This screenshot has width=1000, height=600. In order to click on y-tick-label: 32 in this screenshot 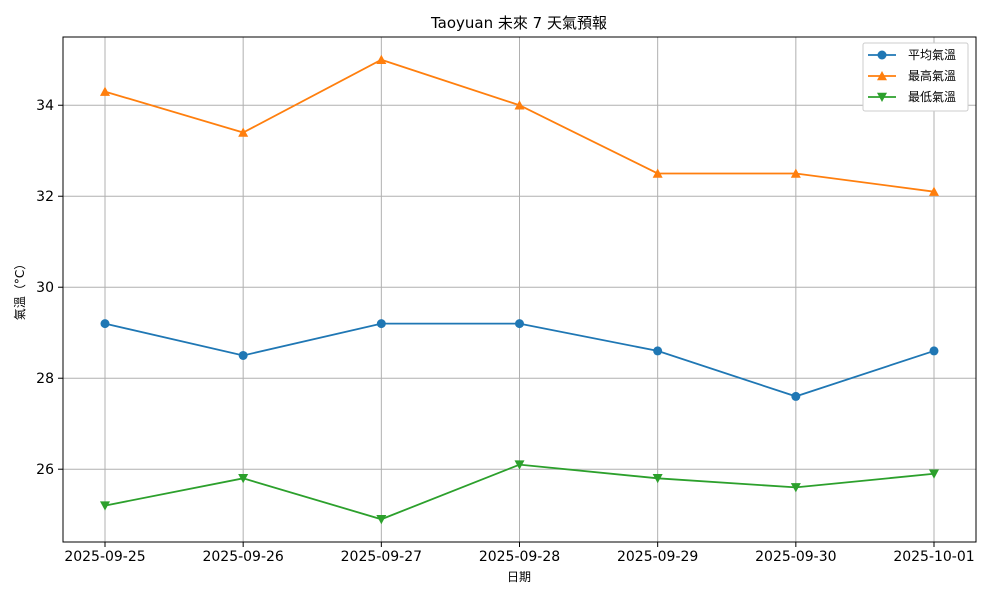, I will do `click(45, 197)`.